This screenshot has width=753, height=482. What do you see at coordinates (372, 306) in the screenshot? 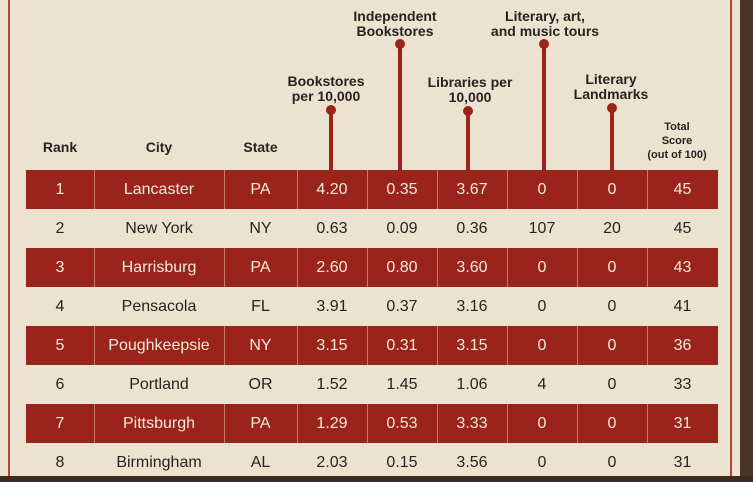
I see `table-row: 4 Pensacola FL 3.91 0.37 3.16 0 0 41` at bounding box center [372, 306].